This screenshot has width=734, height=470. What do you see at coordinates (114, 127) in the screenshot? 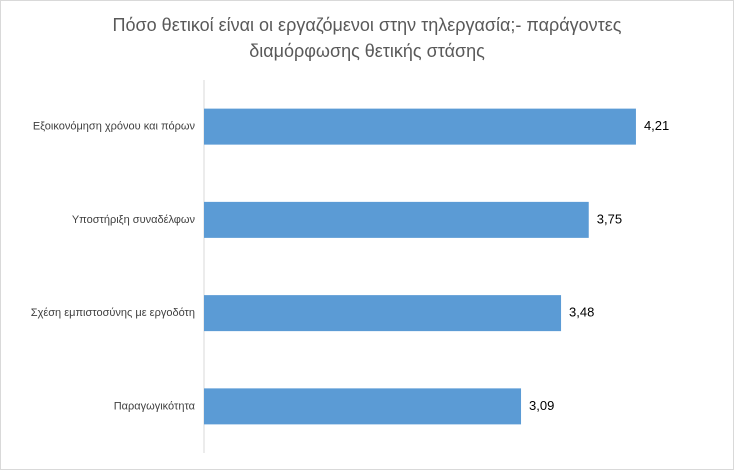
I see `y-tick-label: Εξοικονόμηση χρόνου και πόρων` at bounding box center [114, 127].